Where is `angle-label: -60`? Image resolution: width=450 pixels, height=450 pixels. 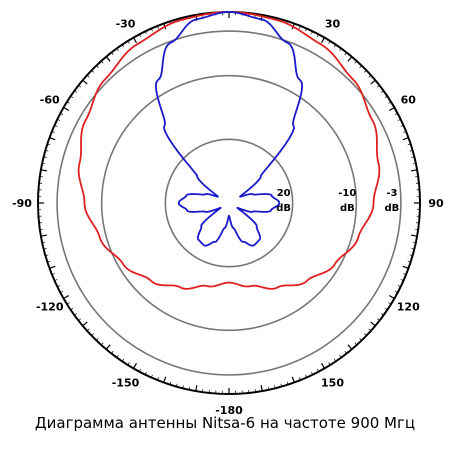 angle-label: -60 is located at coordinates (50, 100).